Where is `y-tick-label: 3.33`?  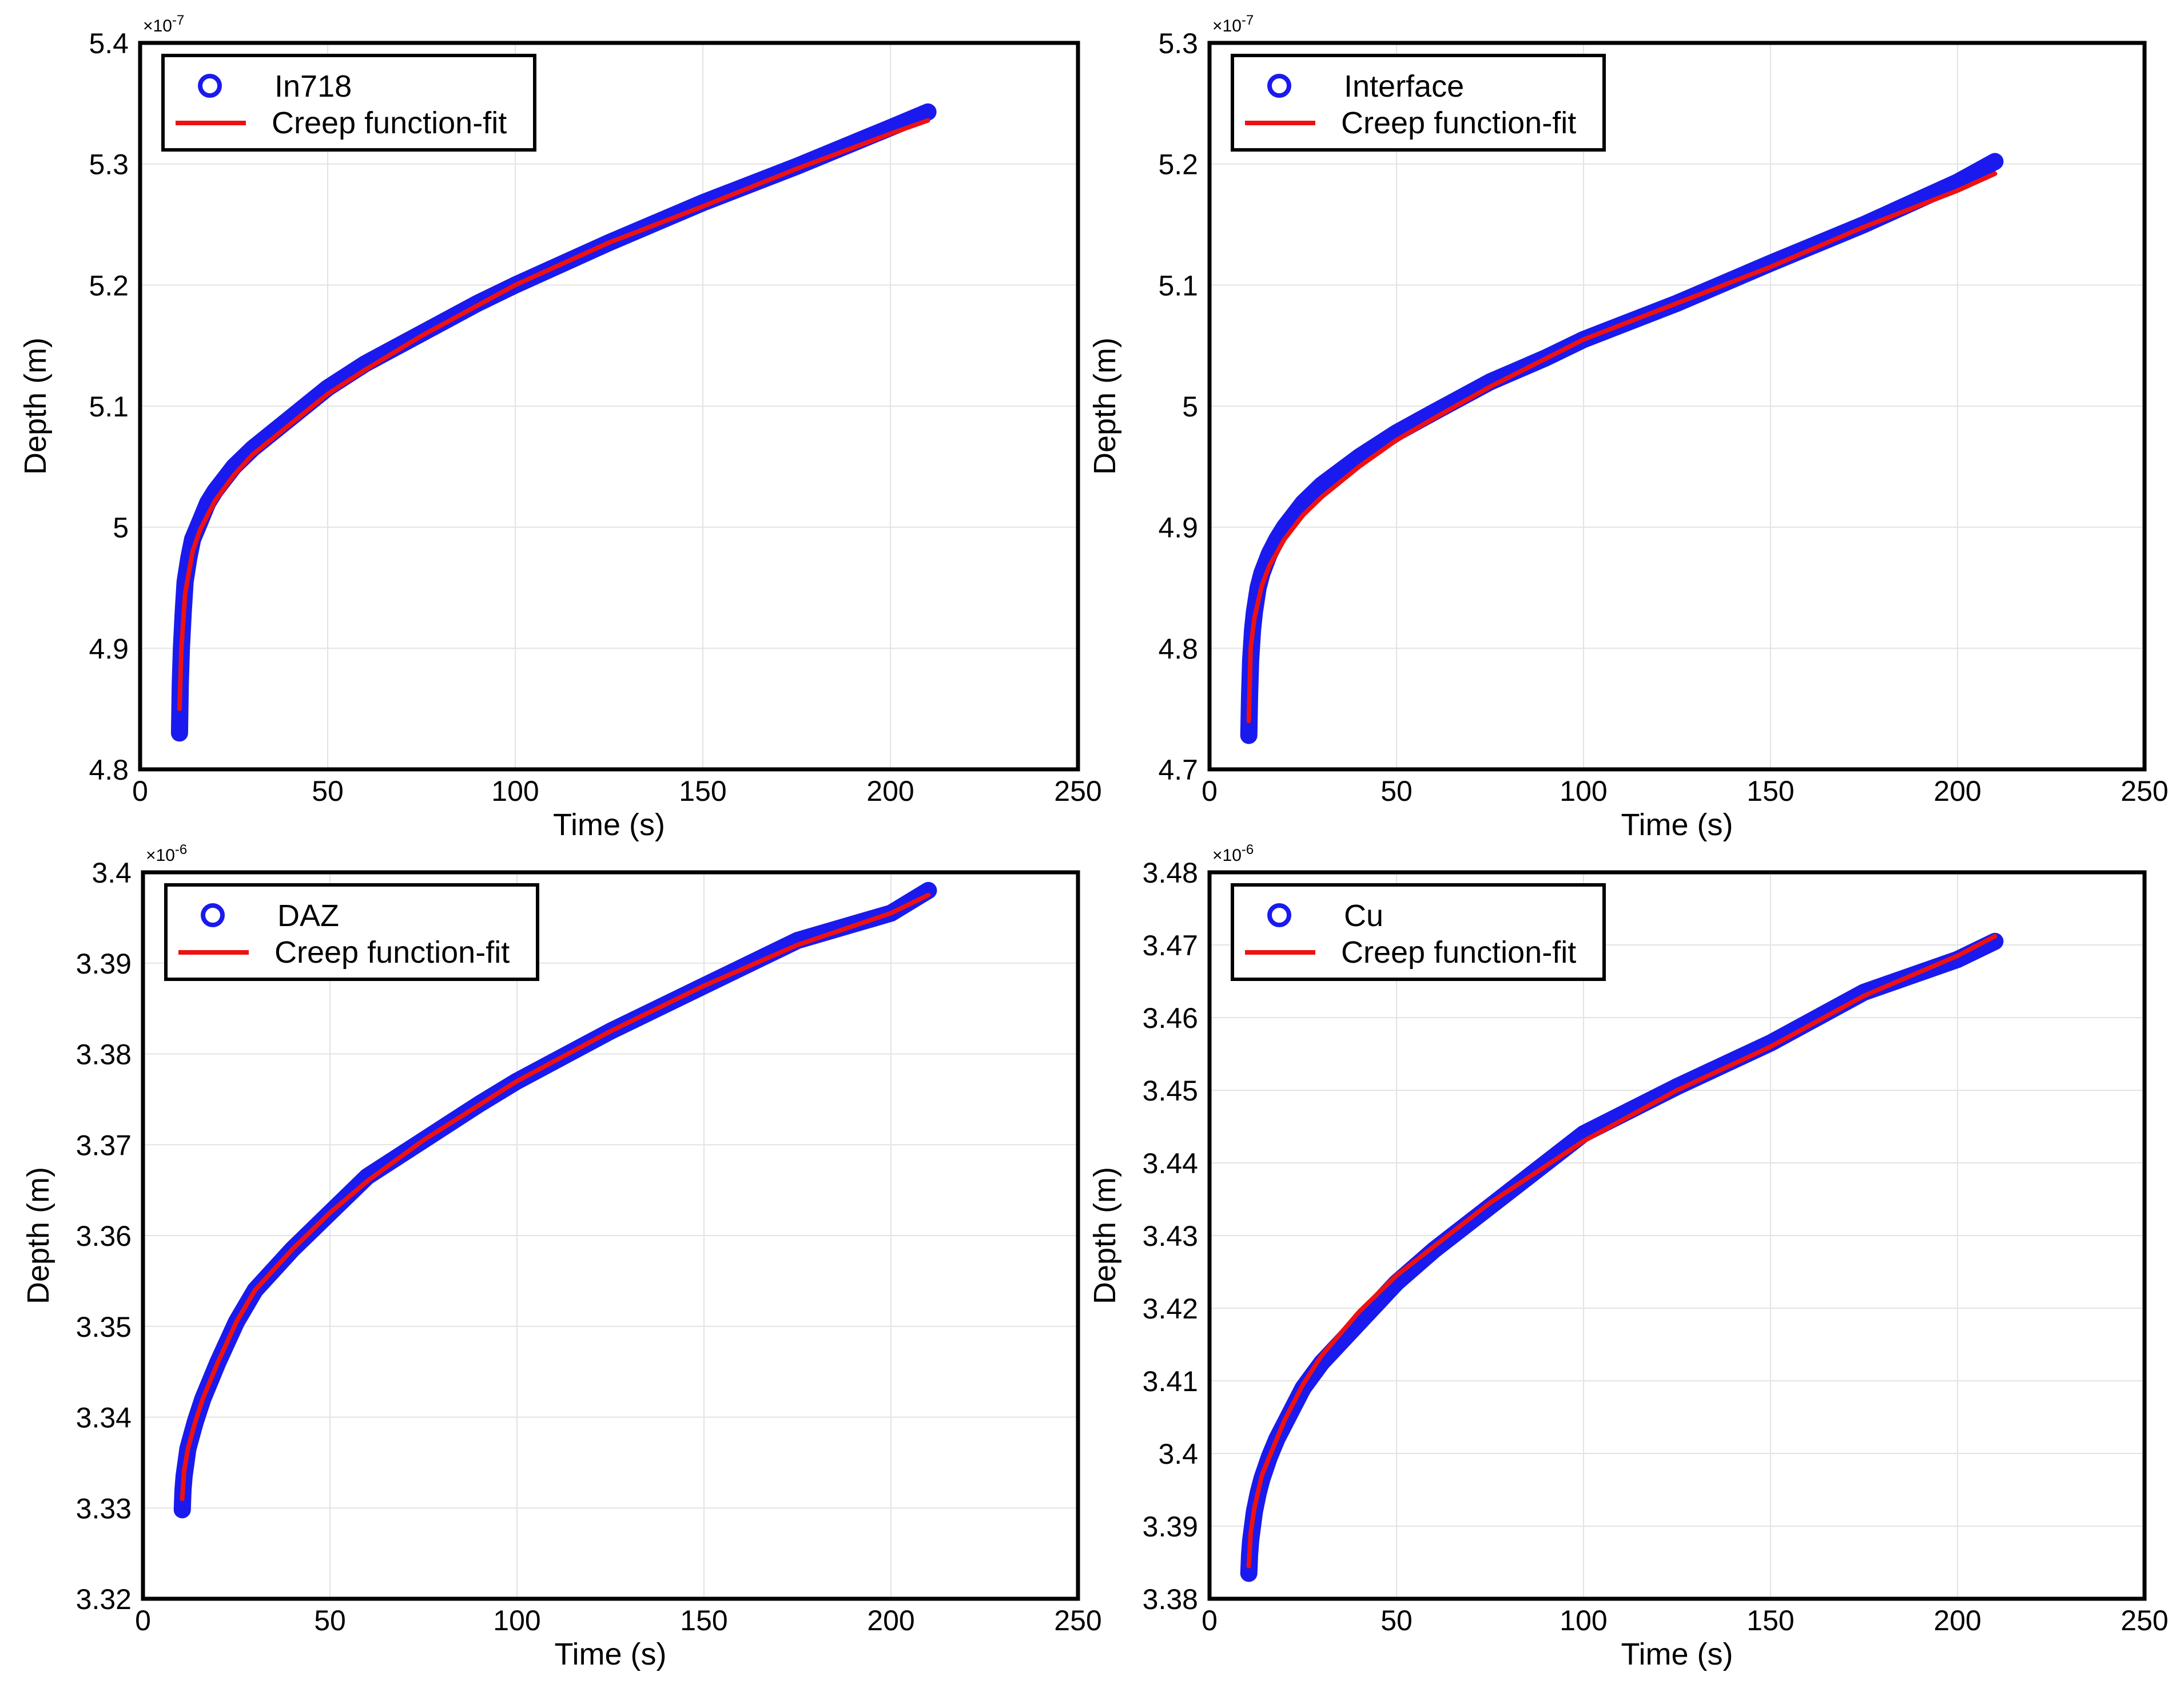 y-tick-label: 3.33 is located at coordinates (104, 1508).